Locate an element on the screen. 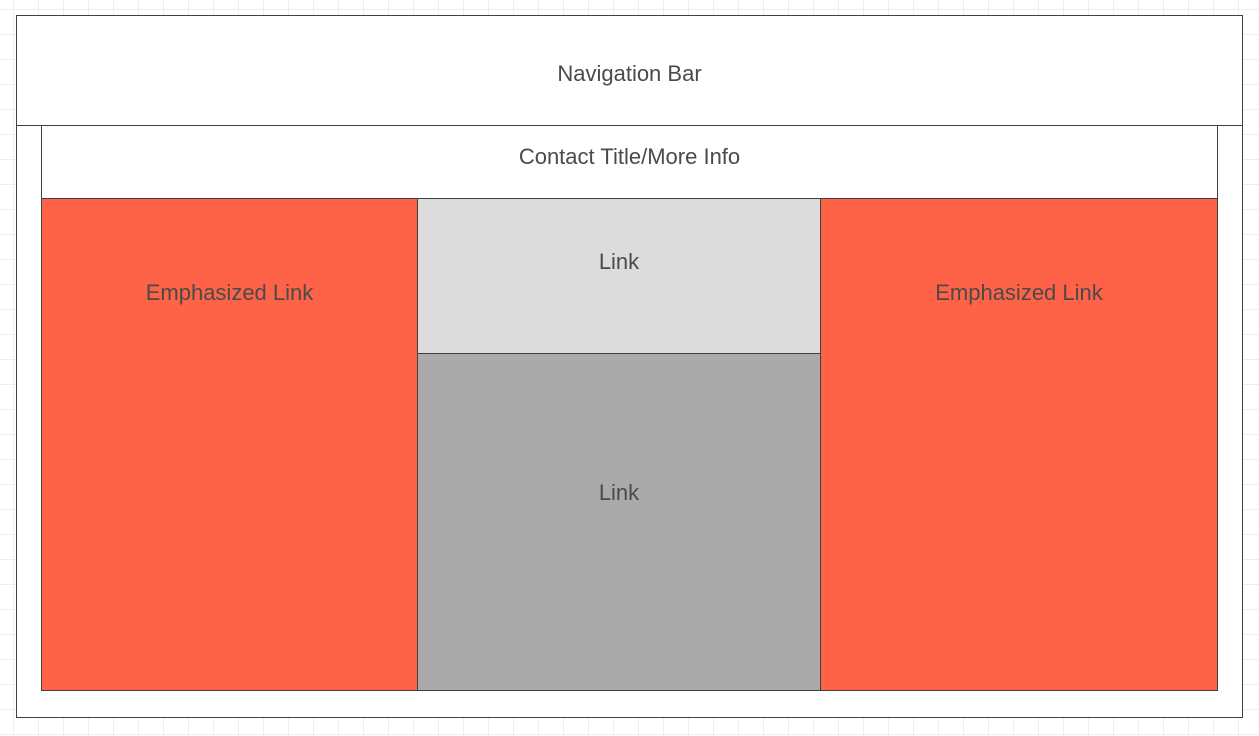  navigation-bar: Navigation Bar is located at coordinates (629, 70).